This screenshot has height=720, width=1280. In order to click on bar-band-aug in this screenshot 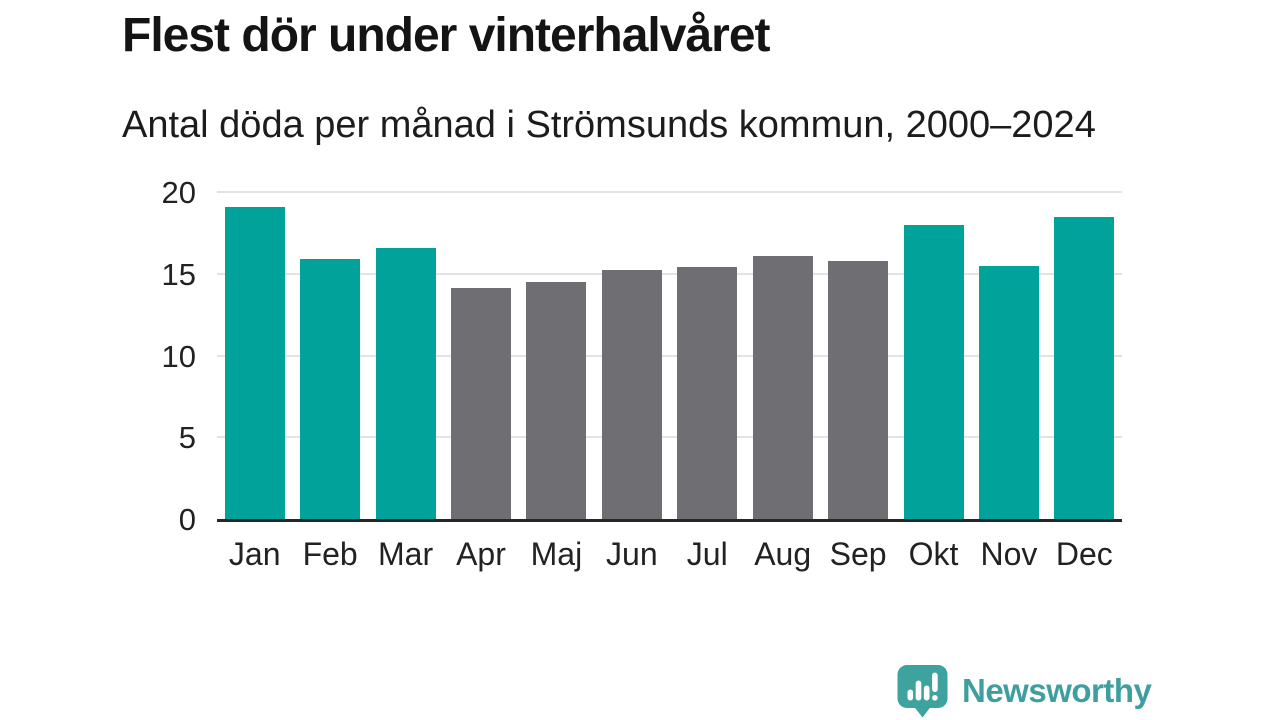, I will do `click(782, 355)`.